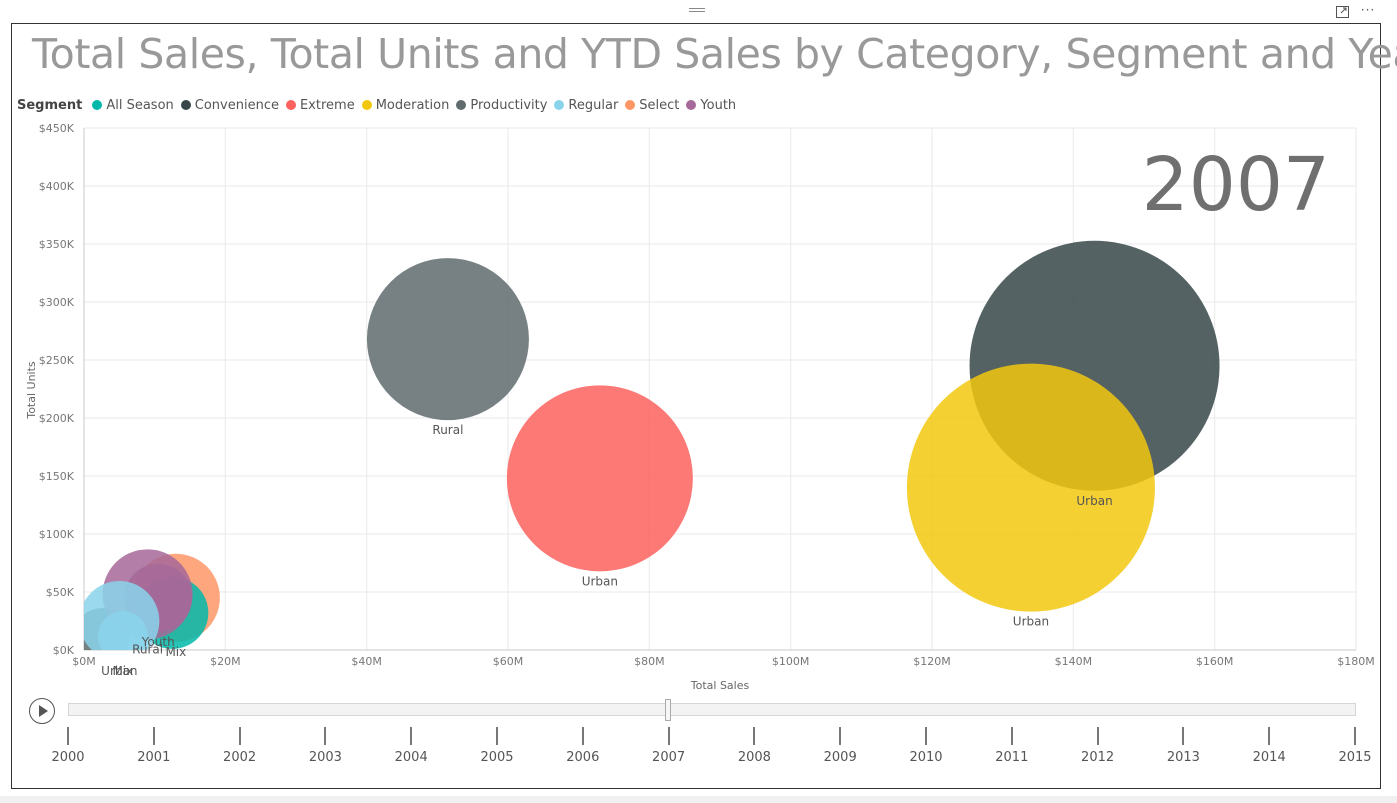  What do you see at coordinates (236, 105) in the screenshot?
I see `legend-label: Convenience` at bounding box center [236, 105].